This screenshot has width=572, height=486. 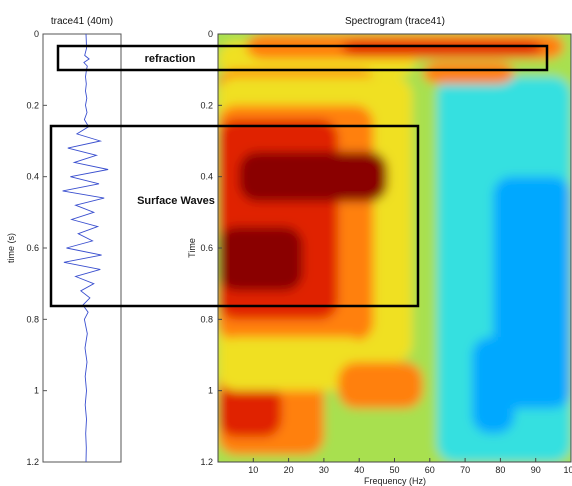 I want to click on trace-axes-frame, so click(x=82, y=248).